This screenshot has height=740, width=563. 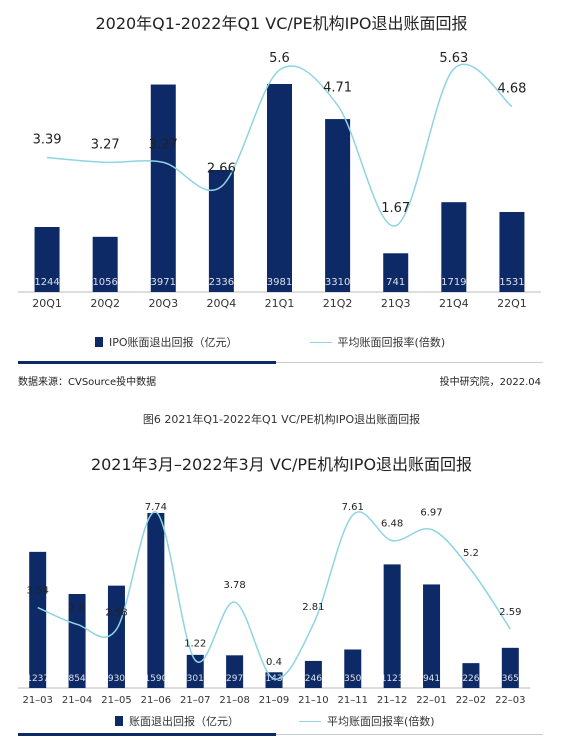 What do you see at coordinates (274, 700) in the screenshot?
I see `x-tick-label: 21–09` at bounding box center [274, 700].